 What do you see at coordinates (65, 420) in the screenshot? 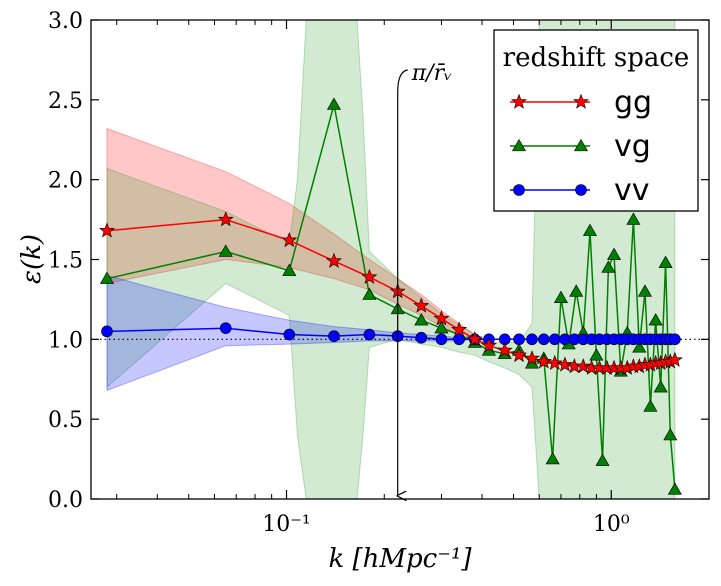
I see `y-tick-label: 0.5` at bounding box center [65, 420].